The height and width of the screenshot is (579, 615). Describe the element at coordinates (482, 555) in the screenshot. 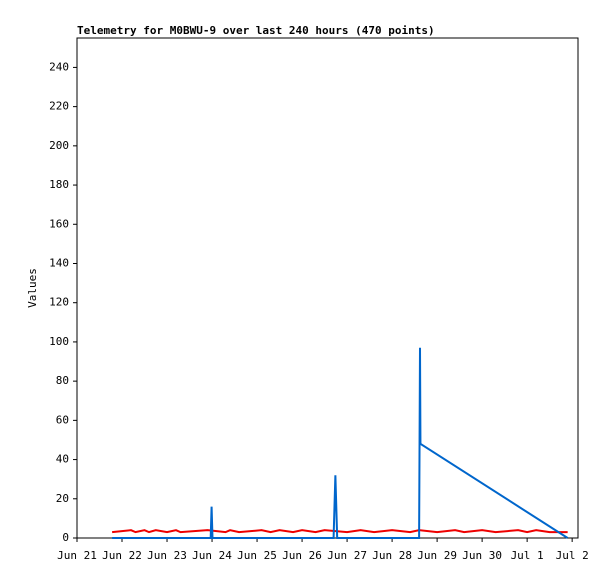

I see `x-tick-label: Jun 30` at that location.